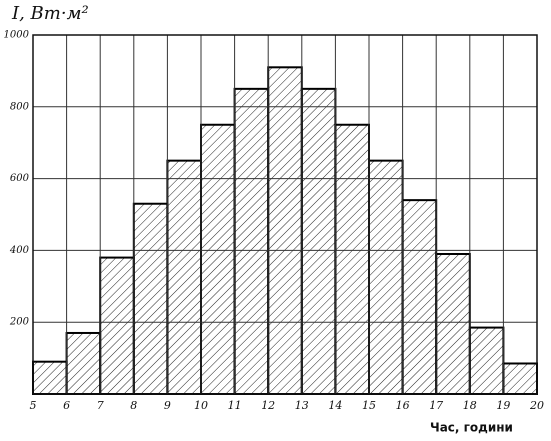 The image size is (551, 441). I want to click on y-tick-label: 800, so click(20, 106).